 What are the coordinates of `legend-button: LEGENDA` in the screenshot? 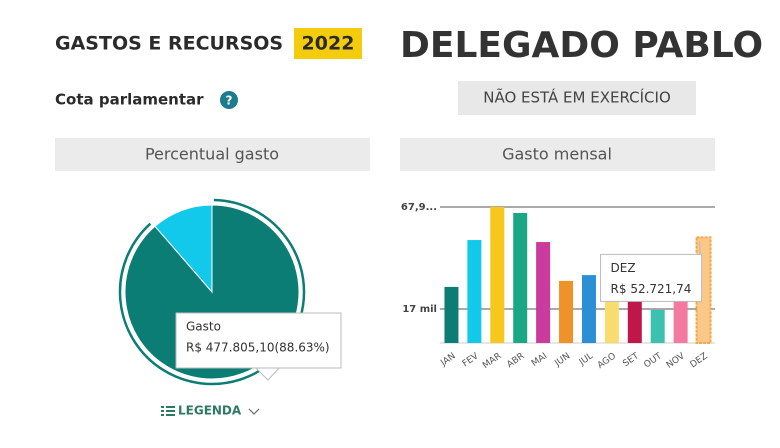 It's located at (210, 411).